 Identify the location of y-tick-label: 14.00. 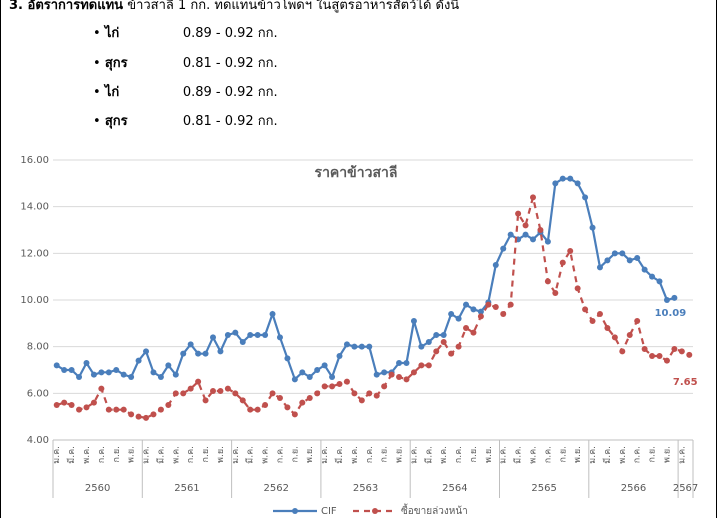
(34, 207).